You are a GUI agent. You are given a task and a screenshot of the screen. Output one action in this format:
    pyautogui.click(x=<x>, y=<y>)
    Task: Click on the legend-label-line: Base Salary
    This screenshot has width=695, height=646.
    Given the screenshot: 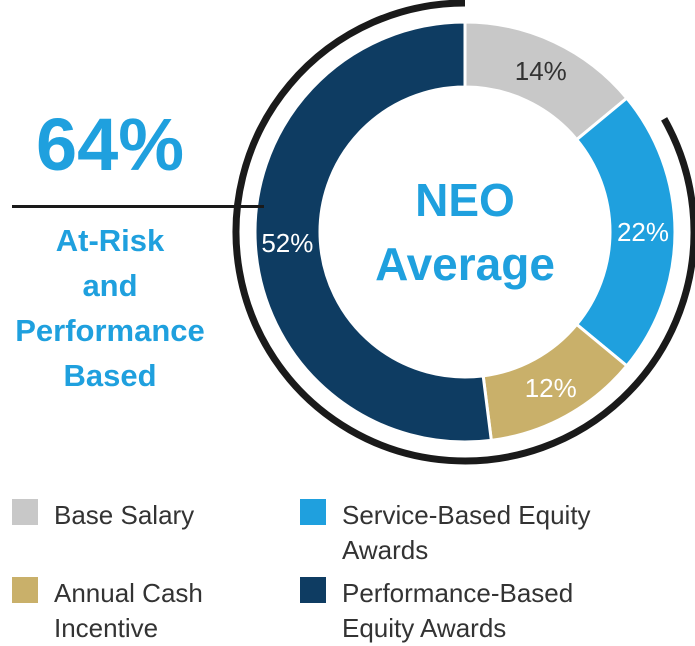 What is the action you would take?
    pyautogui.click(x=124, y=515)
    